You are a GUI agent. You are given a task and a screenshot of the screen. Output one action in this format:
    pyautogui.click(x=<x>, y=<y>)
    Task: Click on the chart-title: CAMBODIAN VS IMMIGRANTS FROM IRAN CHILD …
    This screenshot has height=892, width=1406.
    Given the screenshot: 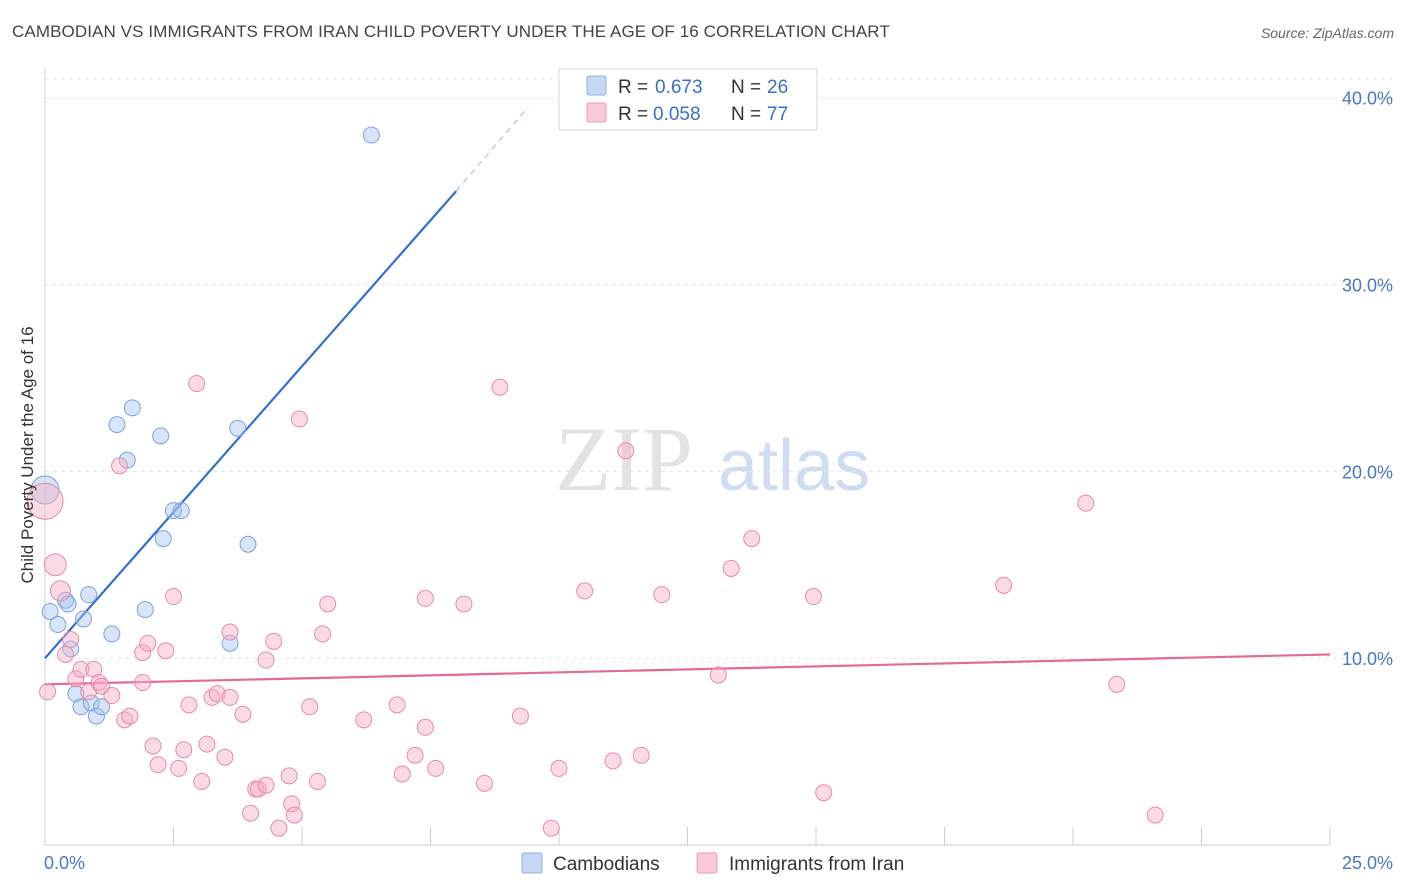 What is the action you would take?
    pyautogui.click(x=451, y=31)
    